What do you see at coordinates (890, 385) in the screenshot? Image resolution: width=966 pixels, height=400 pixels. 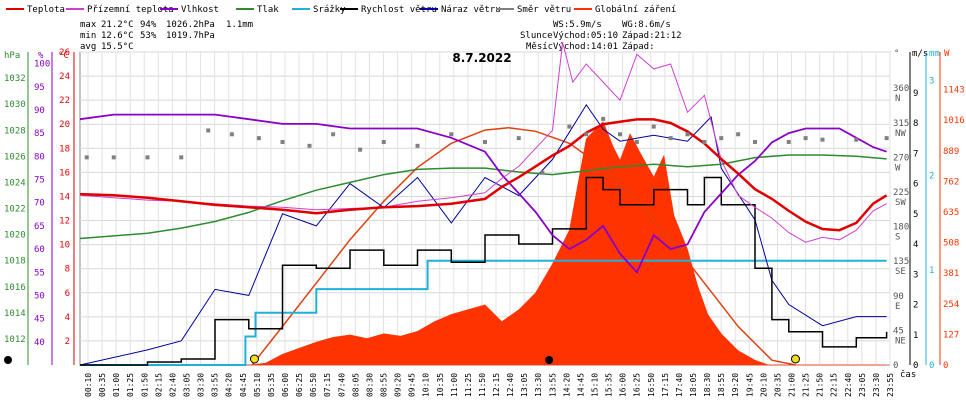 I see `x-tick-label: 23:55` at bounding box center [890, 385].